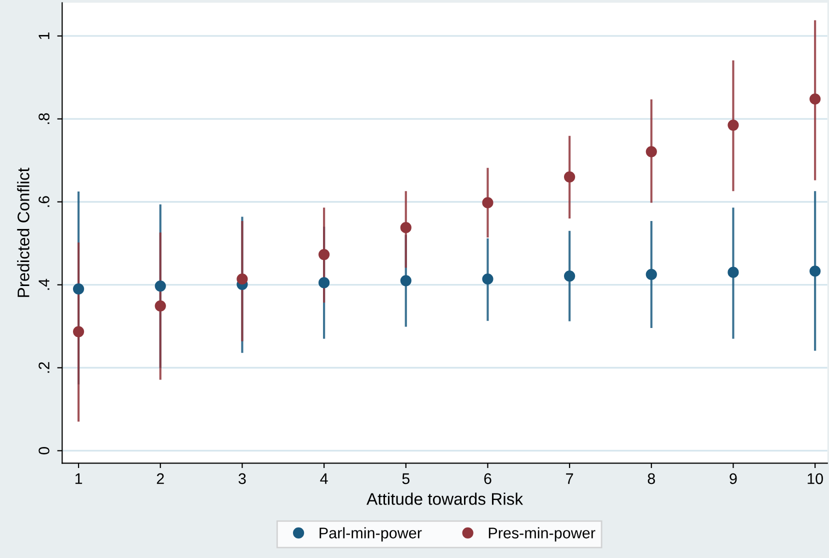 This screenshot has height=558, width=829. I want to click on x-axis-title: Attitude towards Risk, so click(445, 498).